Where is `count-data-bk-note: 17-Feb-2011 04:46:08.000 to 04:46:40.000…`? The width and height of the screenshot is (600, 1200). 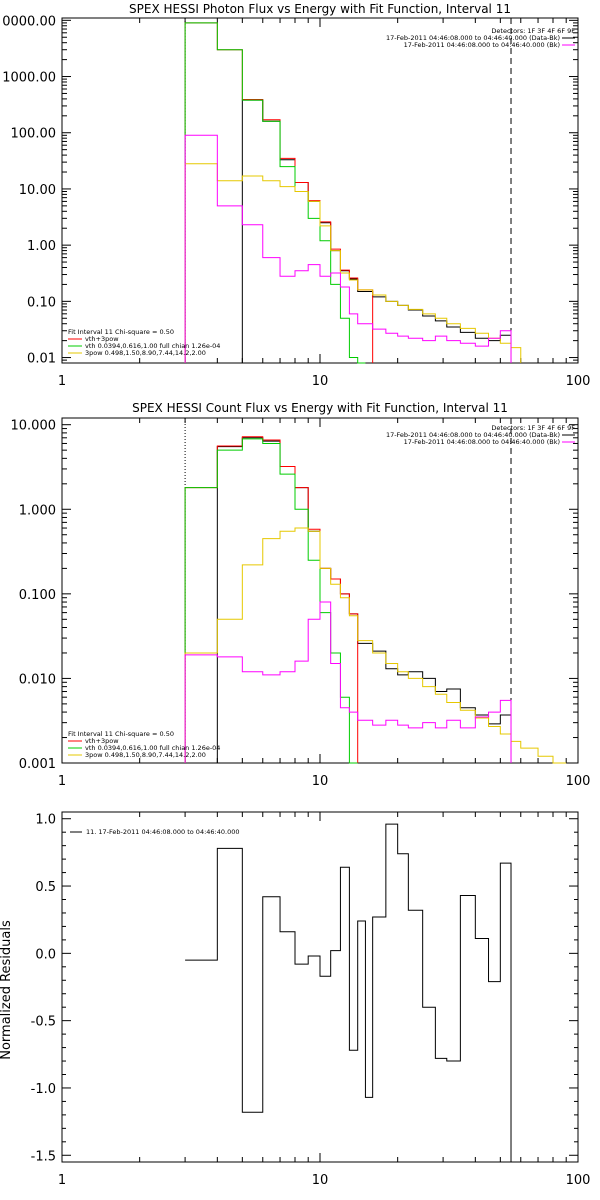
count-data-bk-note: 17-Feb-2011 04:46:08.000 to 04:46:40.000… is located at coordinates (473, 435).